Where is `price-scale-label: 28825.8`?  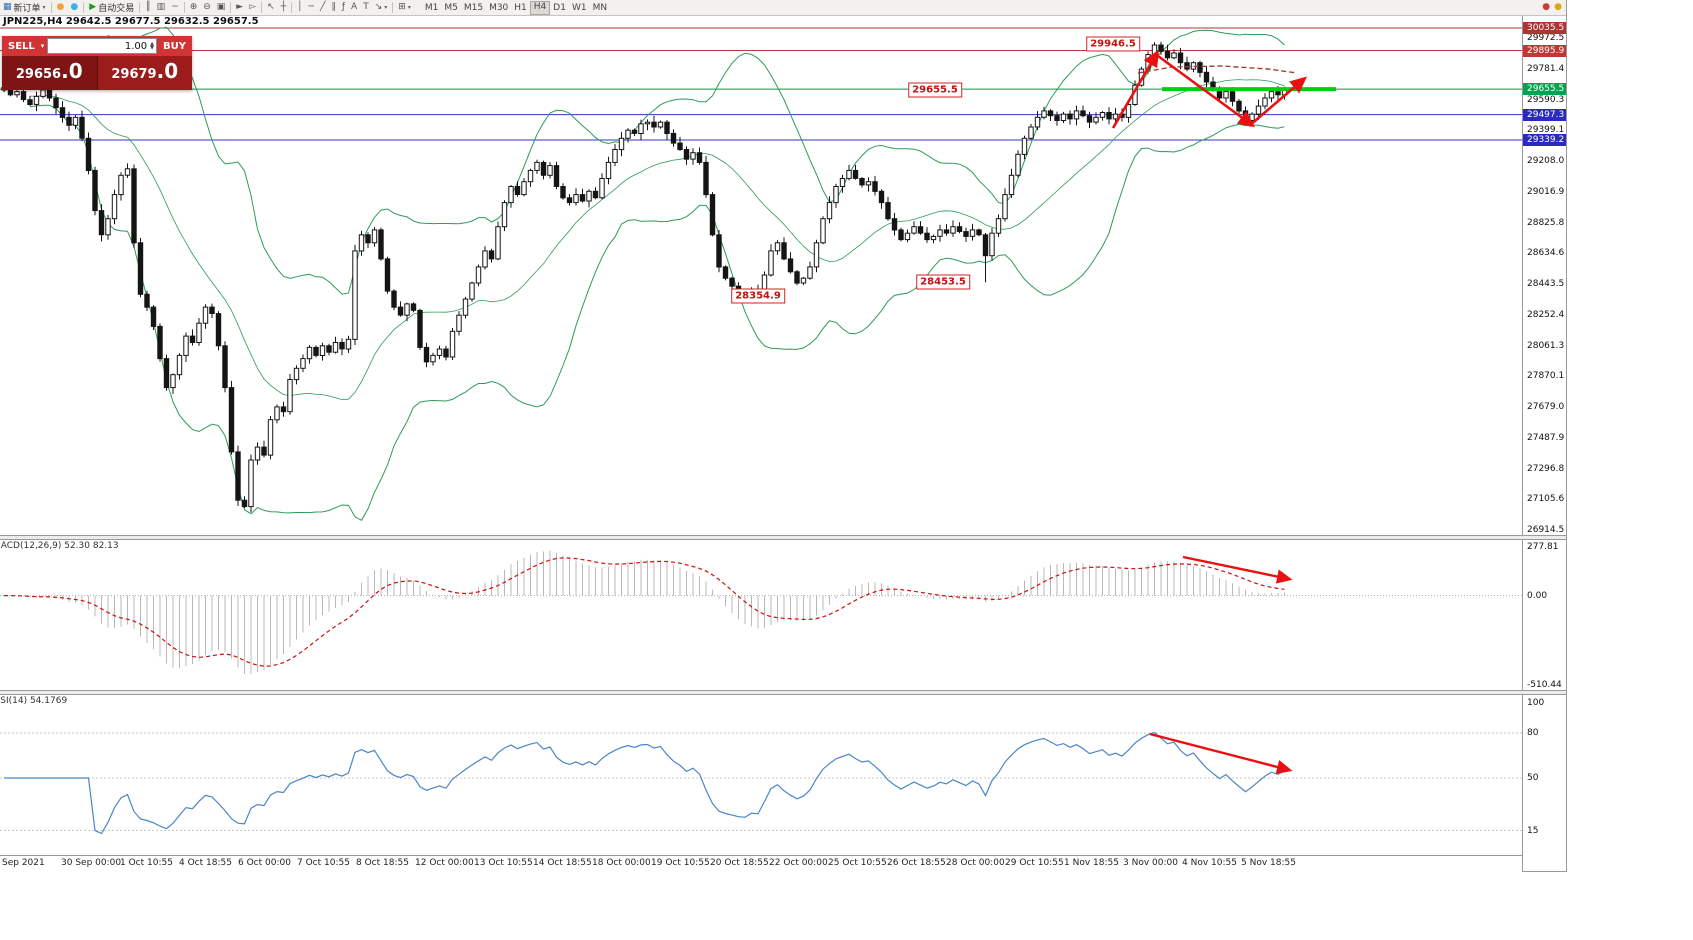 price-scale-label: 28825.8 is located at coordinates (1546, 222).